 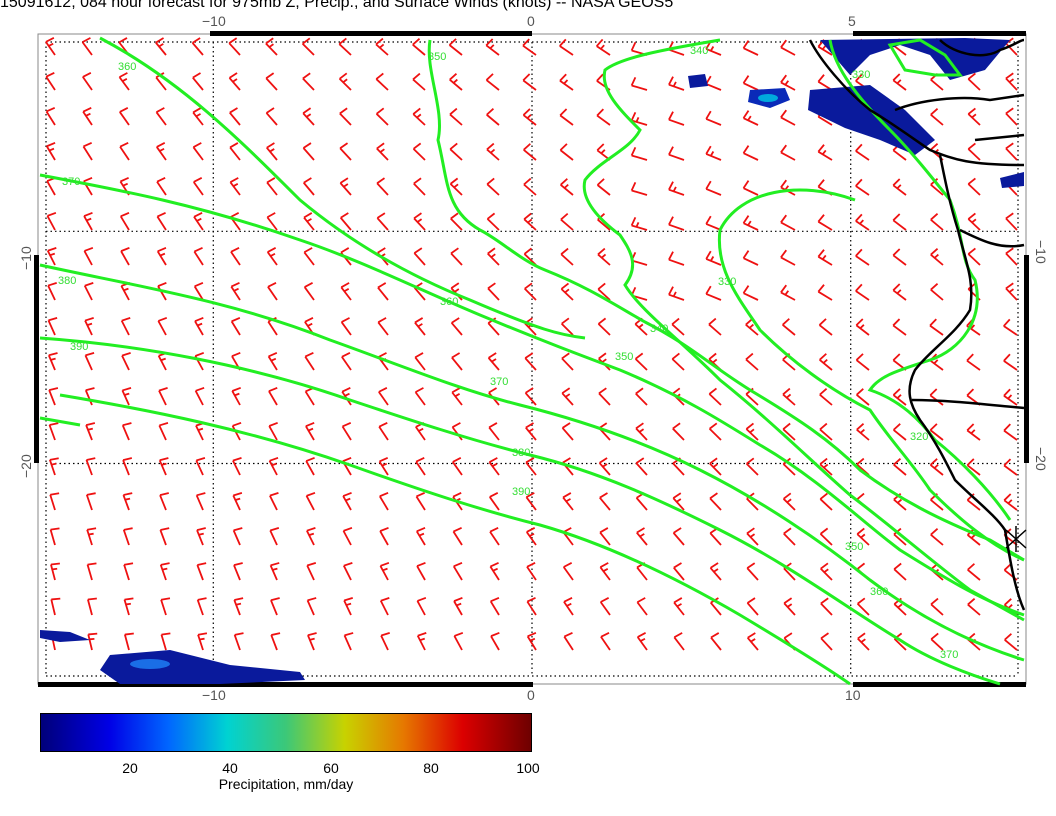 What do you see at coordinates (917, 324) in the screenshot?
I see `coastline` at bounding box center [917, 324].